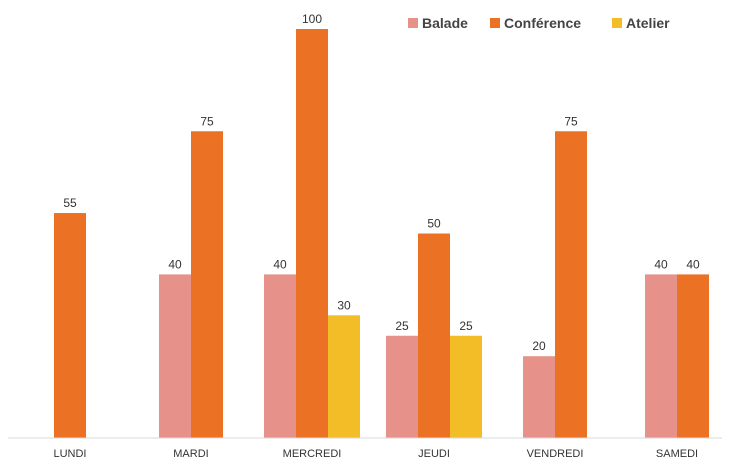 This screenshot has height=460, width=730. Describe the element at coordinates (434, 454) in the screenshot. I see `x-tick-label-jeudi: JEUDI` at that location.